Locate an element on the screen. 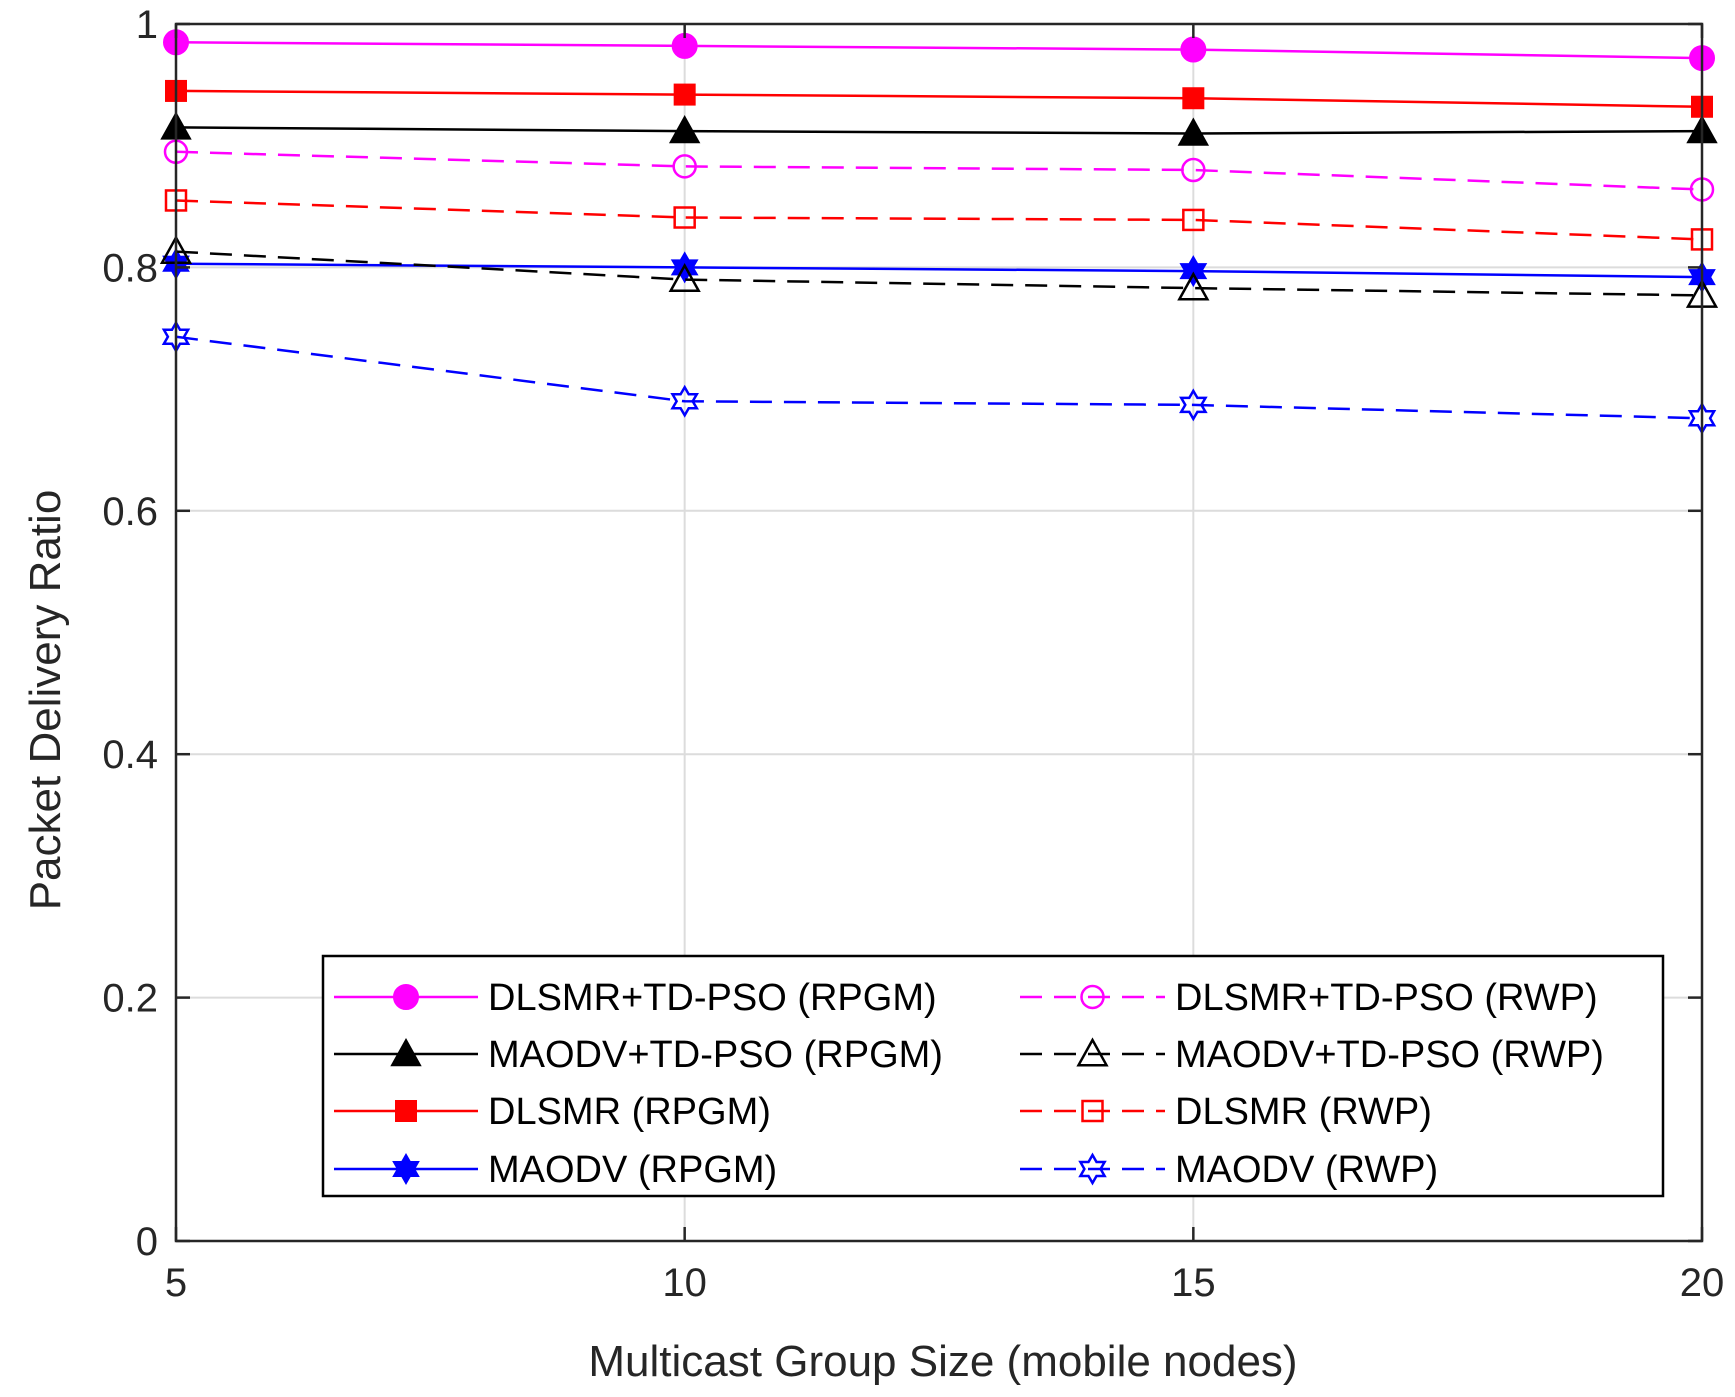  y-tick-label: 0.8 is located at coordinates (130, 268).